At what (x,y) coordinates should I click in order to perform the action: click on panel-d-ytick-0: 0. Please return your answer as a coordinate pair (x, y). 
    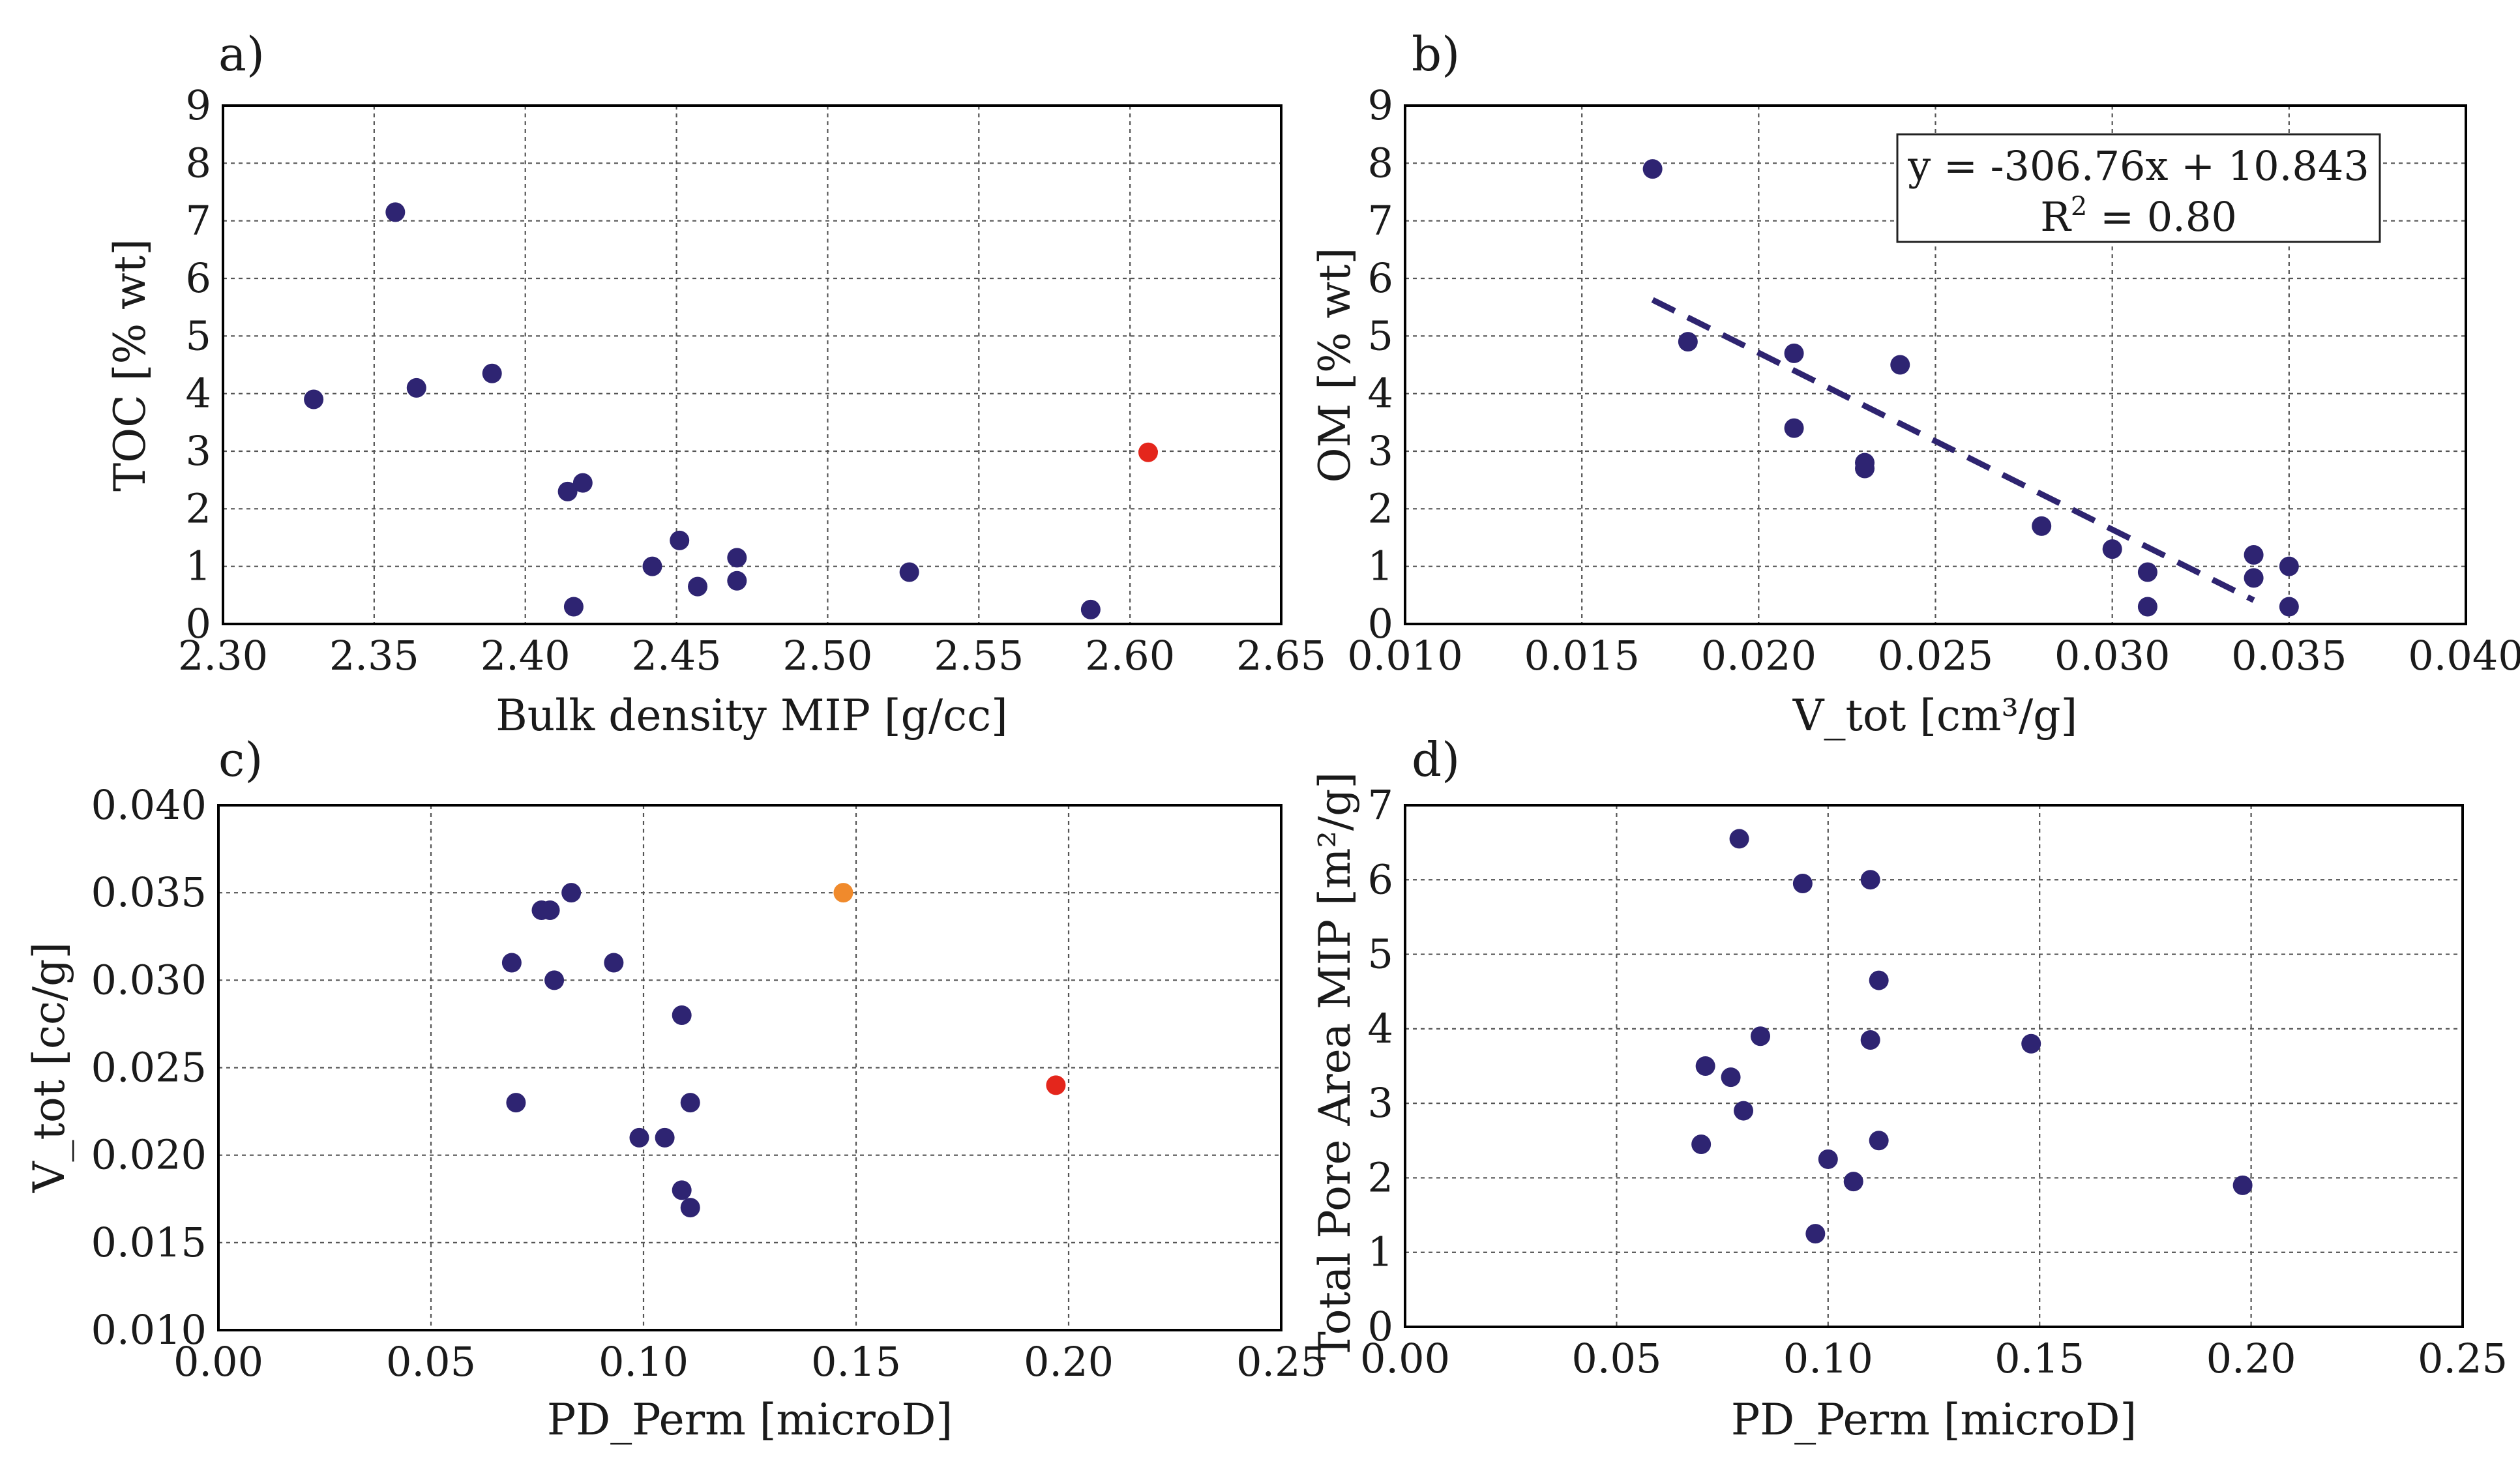
    Looking at the image, I should click on (1380, 1326).